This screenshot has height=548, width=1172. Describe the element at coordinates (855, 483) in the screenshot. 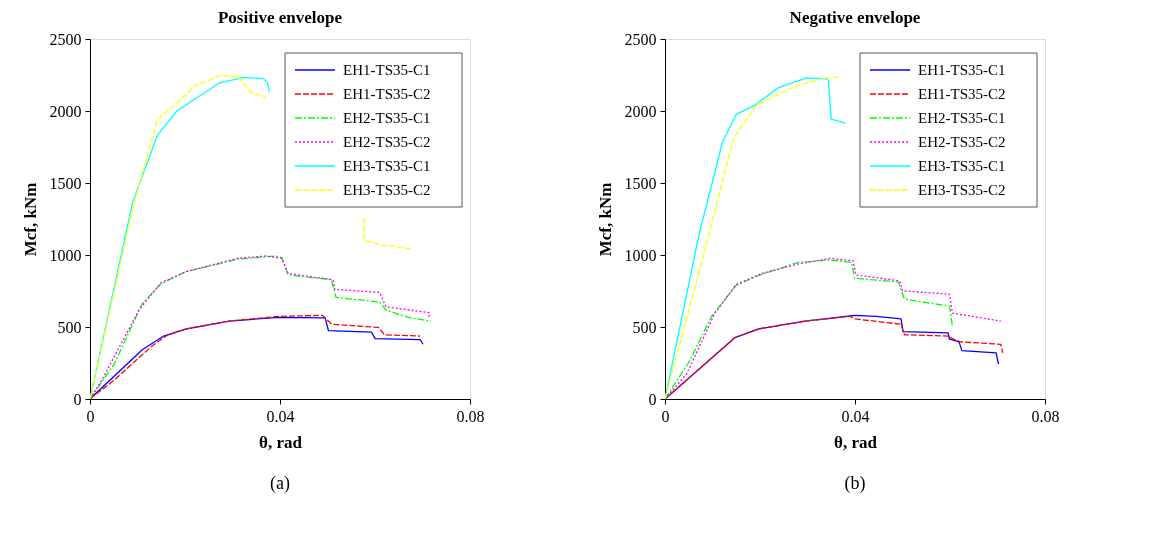

I see `text: (b)` at that location.